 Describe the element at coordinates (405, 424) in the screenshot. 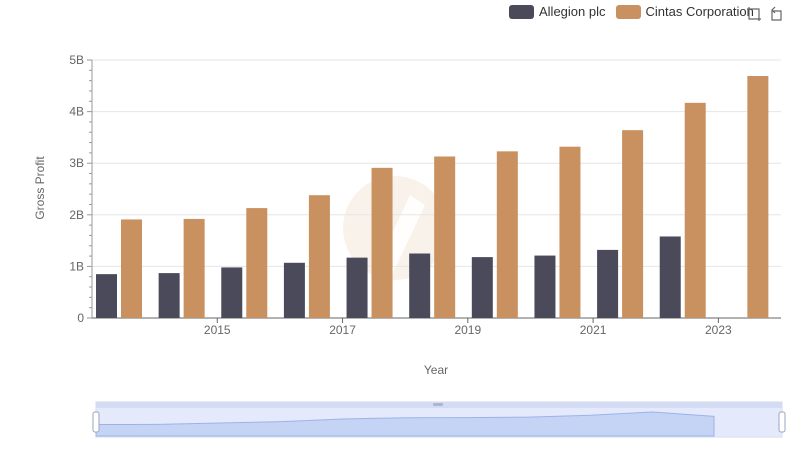

I see `zoom-preview-area` at that location.